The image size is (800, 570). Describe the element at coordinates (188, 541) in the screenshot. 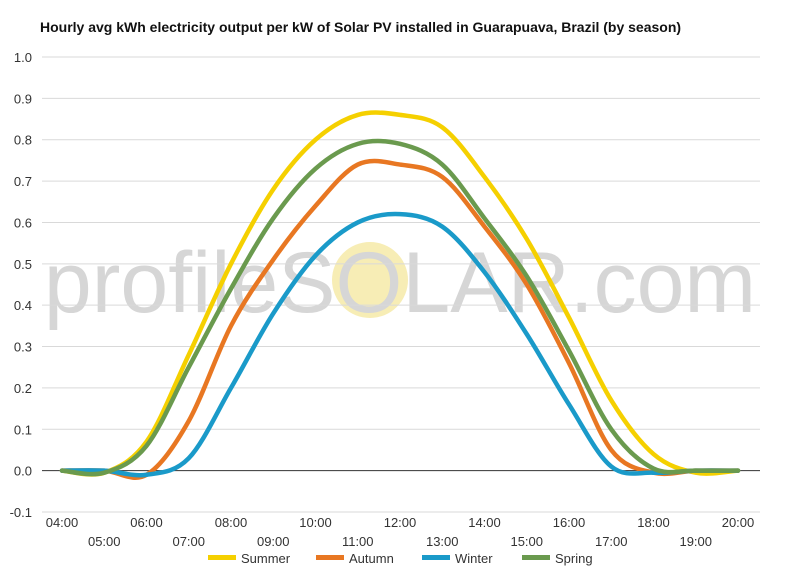

I see `x-tick-label: 07:00` at that location.